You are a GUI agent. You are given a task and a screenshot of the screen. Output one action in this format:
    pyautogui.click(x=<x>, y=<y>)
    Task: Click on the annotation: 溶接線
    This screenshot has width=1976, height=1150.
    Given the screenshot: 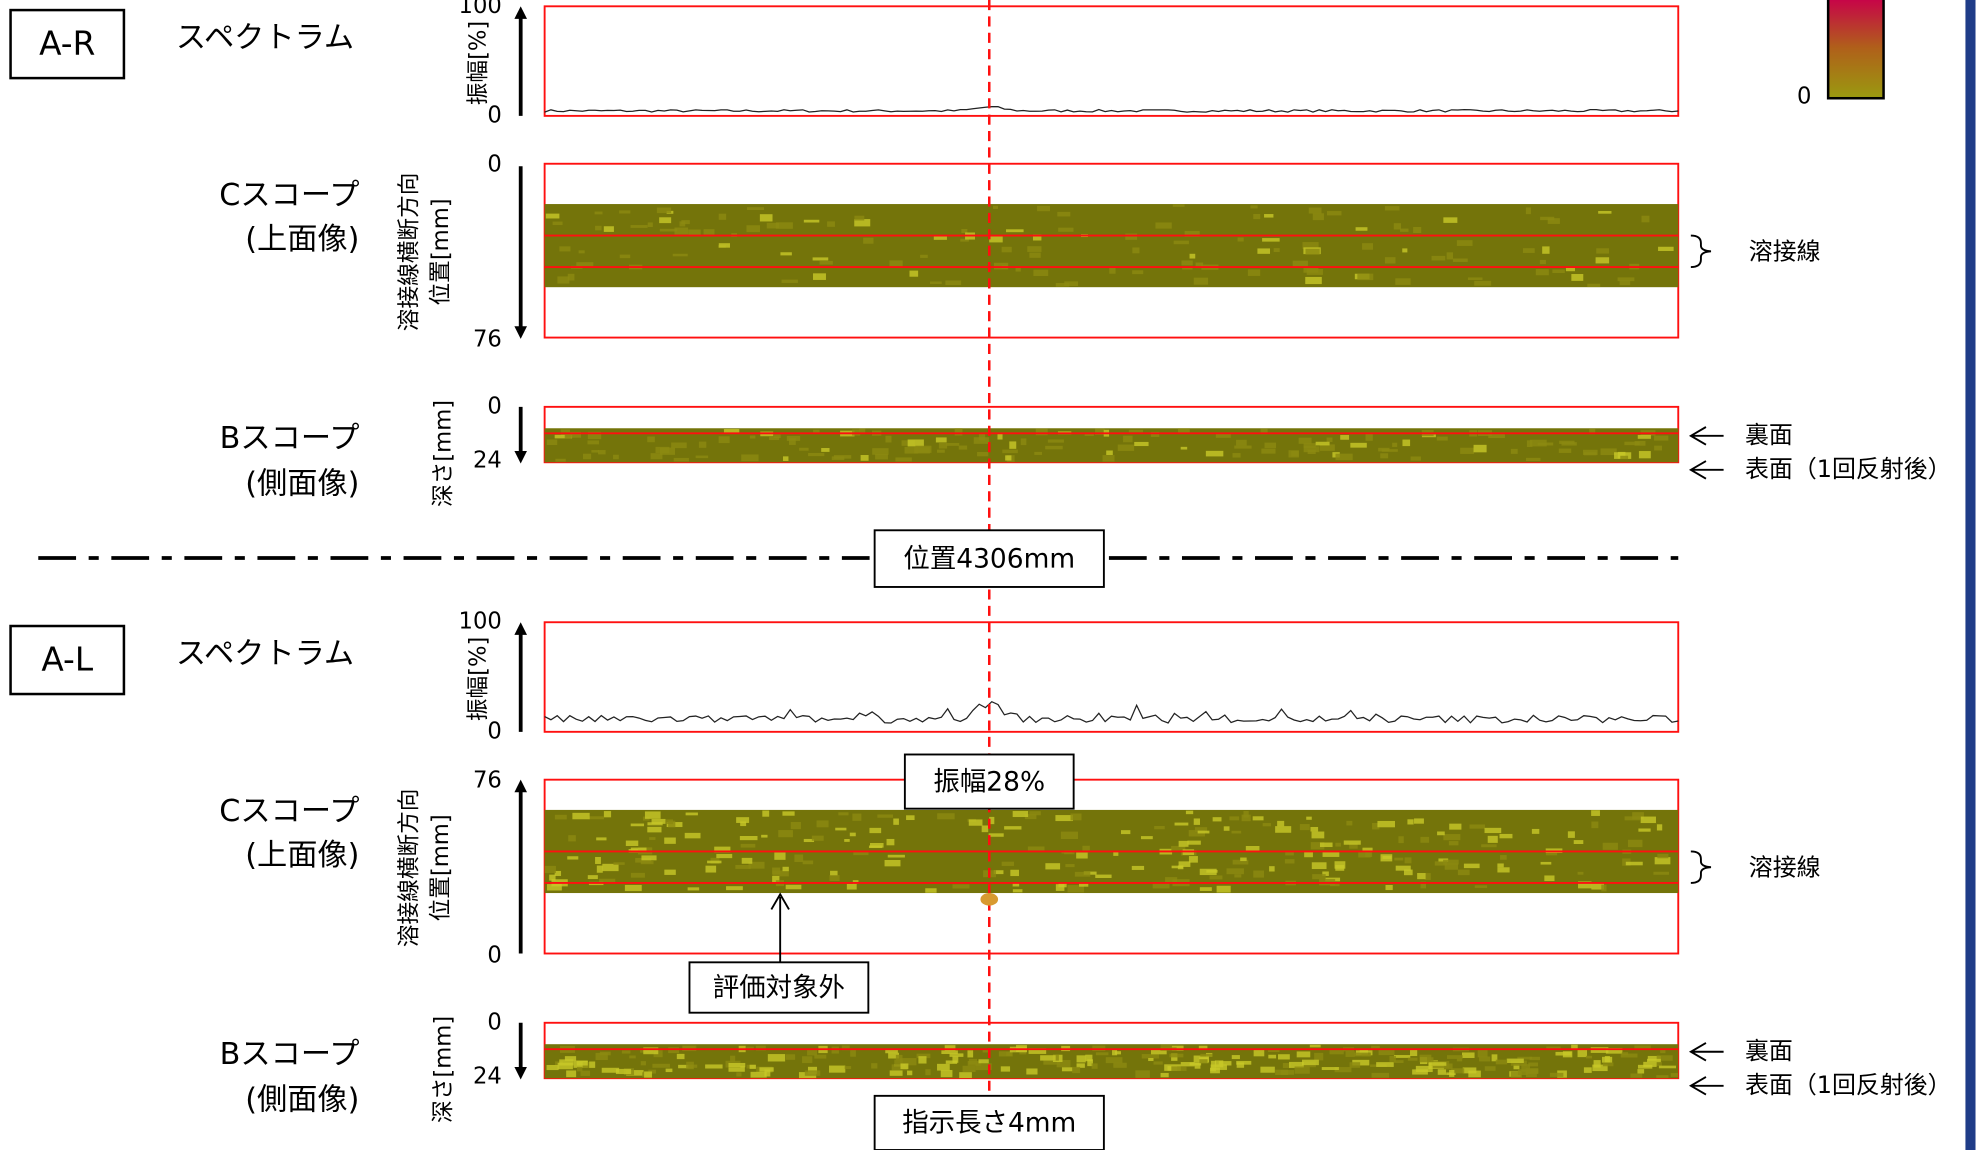 What is the action you would take?
    pyautogui.click(x=1785, y=867)
    